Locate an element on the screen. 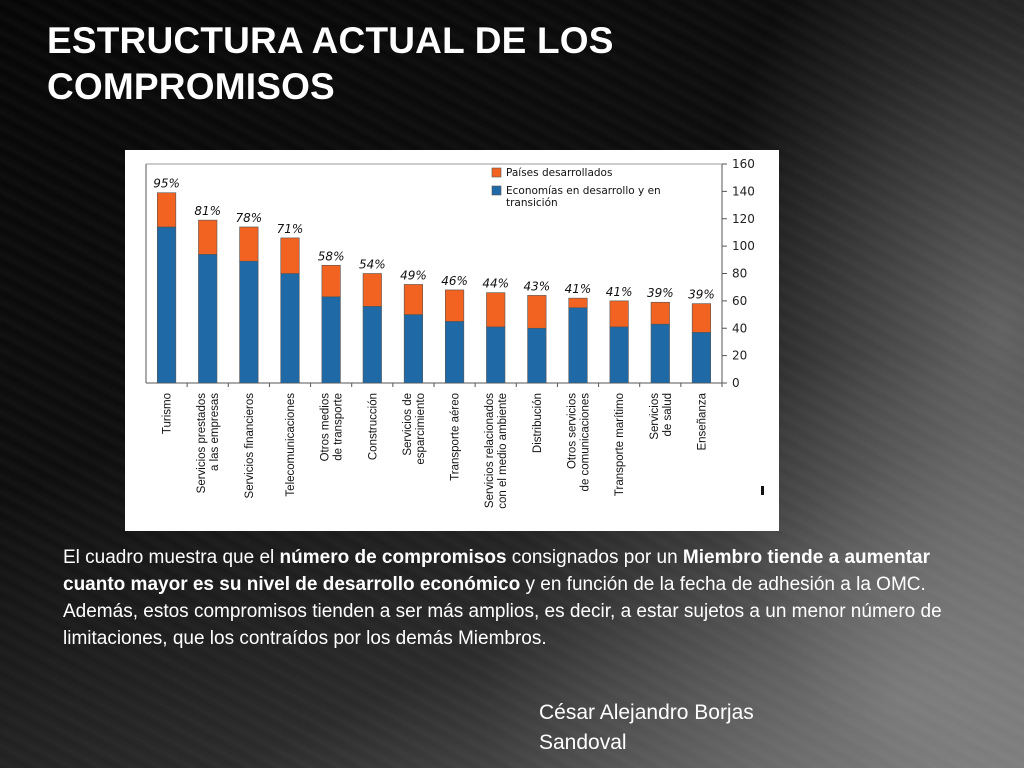 This screenshot has width=1024, height=768. corner-mark is located at coordinates (762, 490).